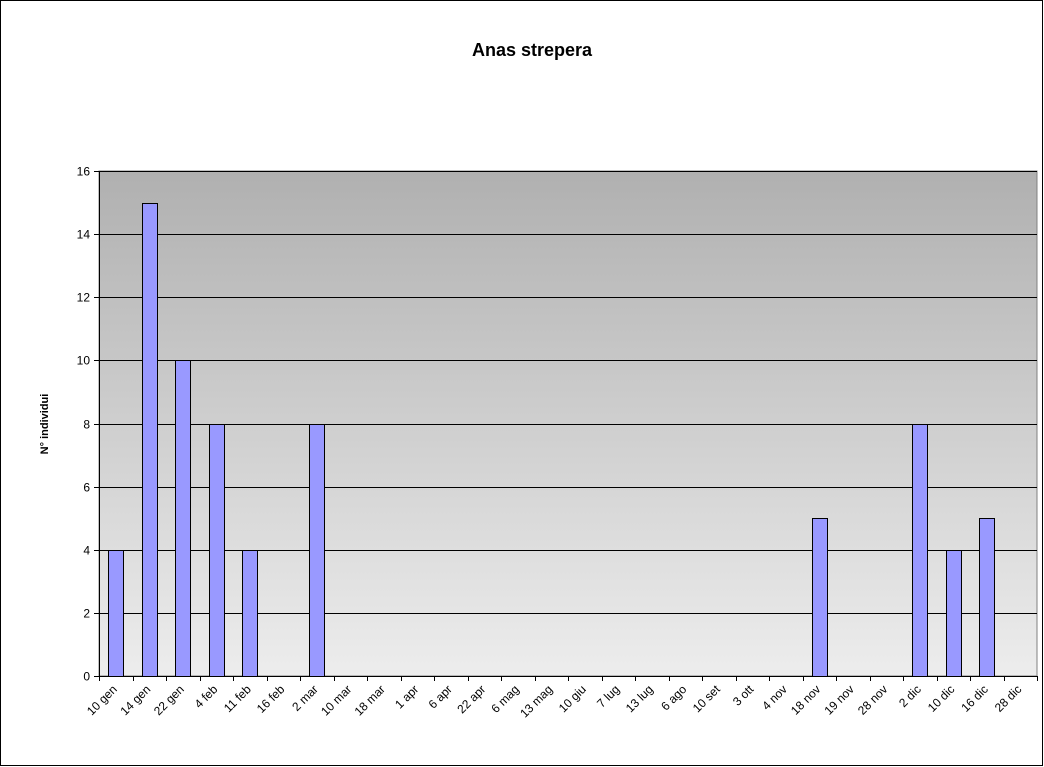 This screenshot has height=767, width=1044. What do you see at coordinates (45, 424) in the screenshot?
I see `y-axis-label: N° individui` at bounding box center [45, 424].